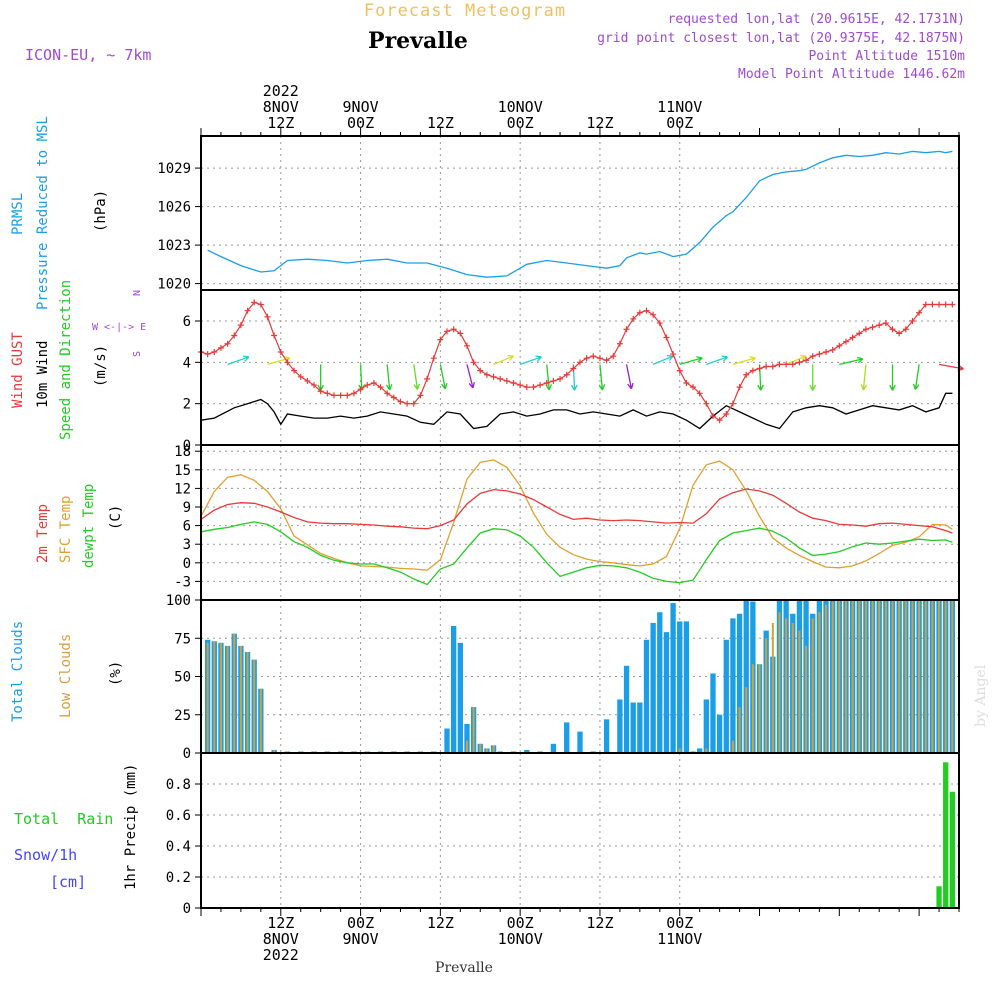  What do you see at coordinates (679, 123) in the screenshot?
I see `top-time-label: 00Z` at bounding box center [679, 123].